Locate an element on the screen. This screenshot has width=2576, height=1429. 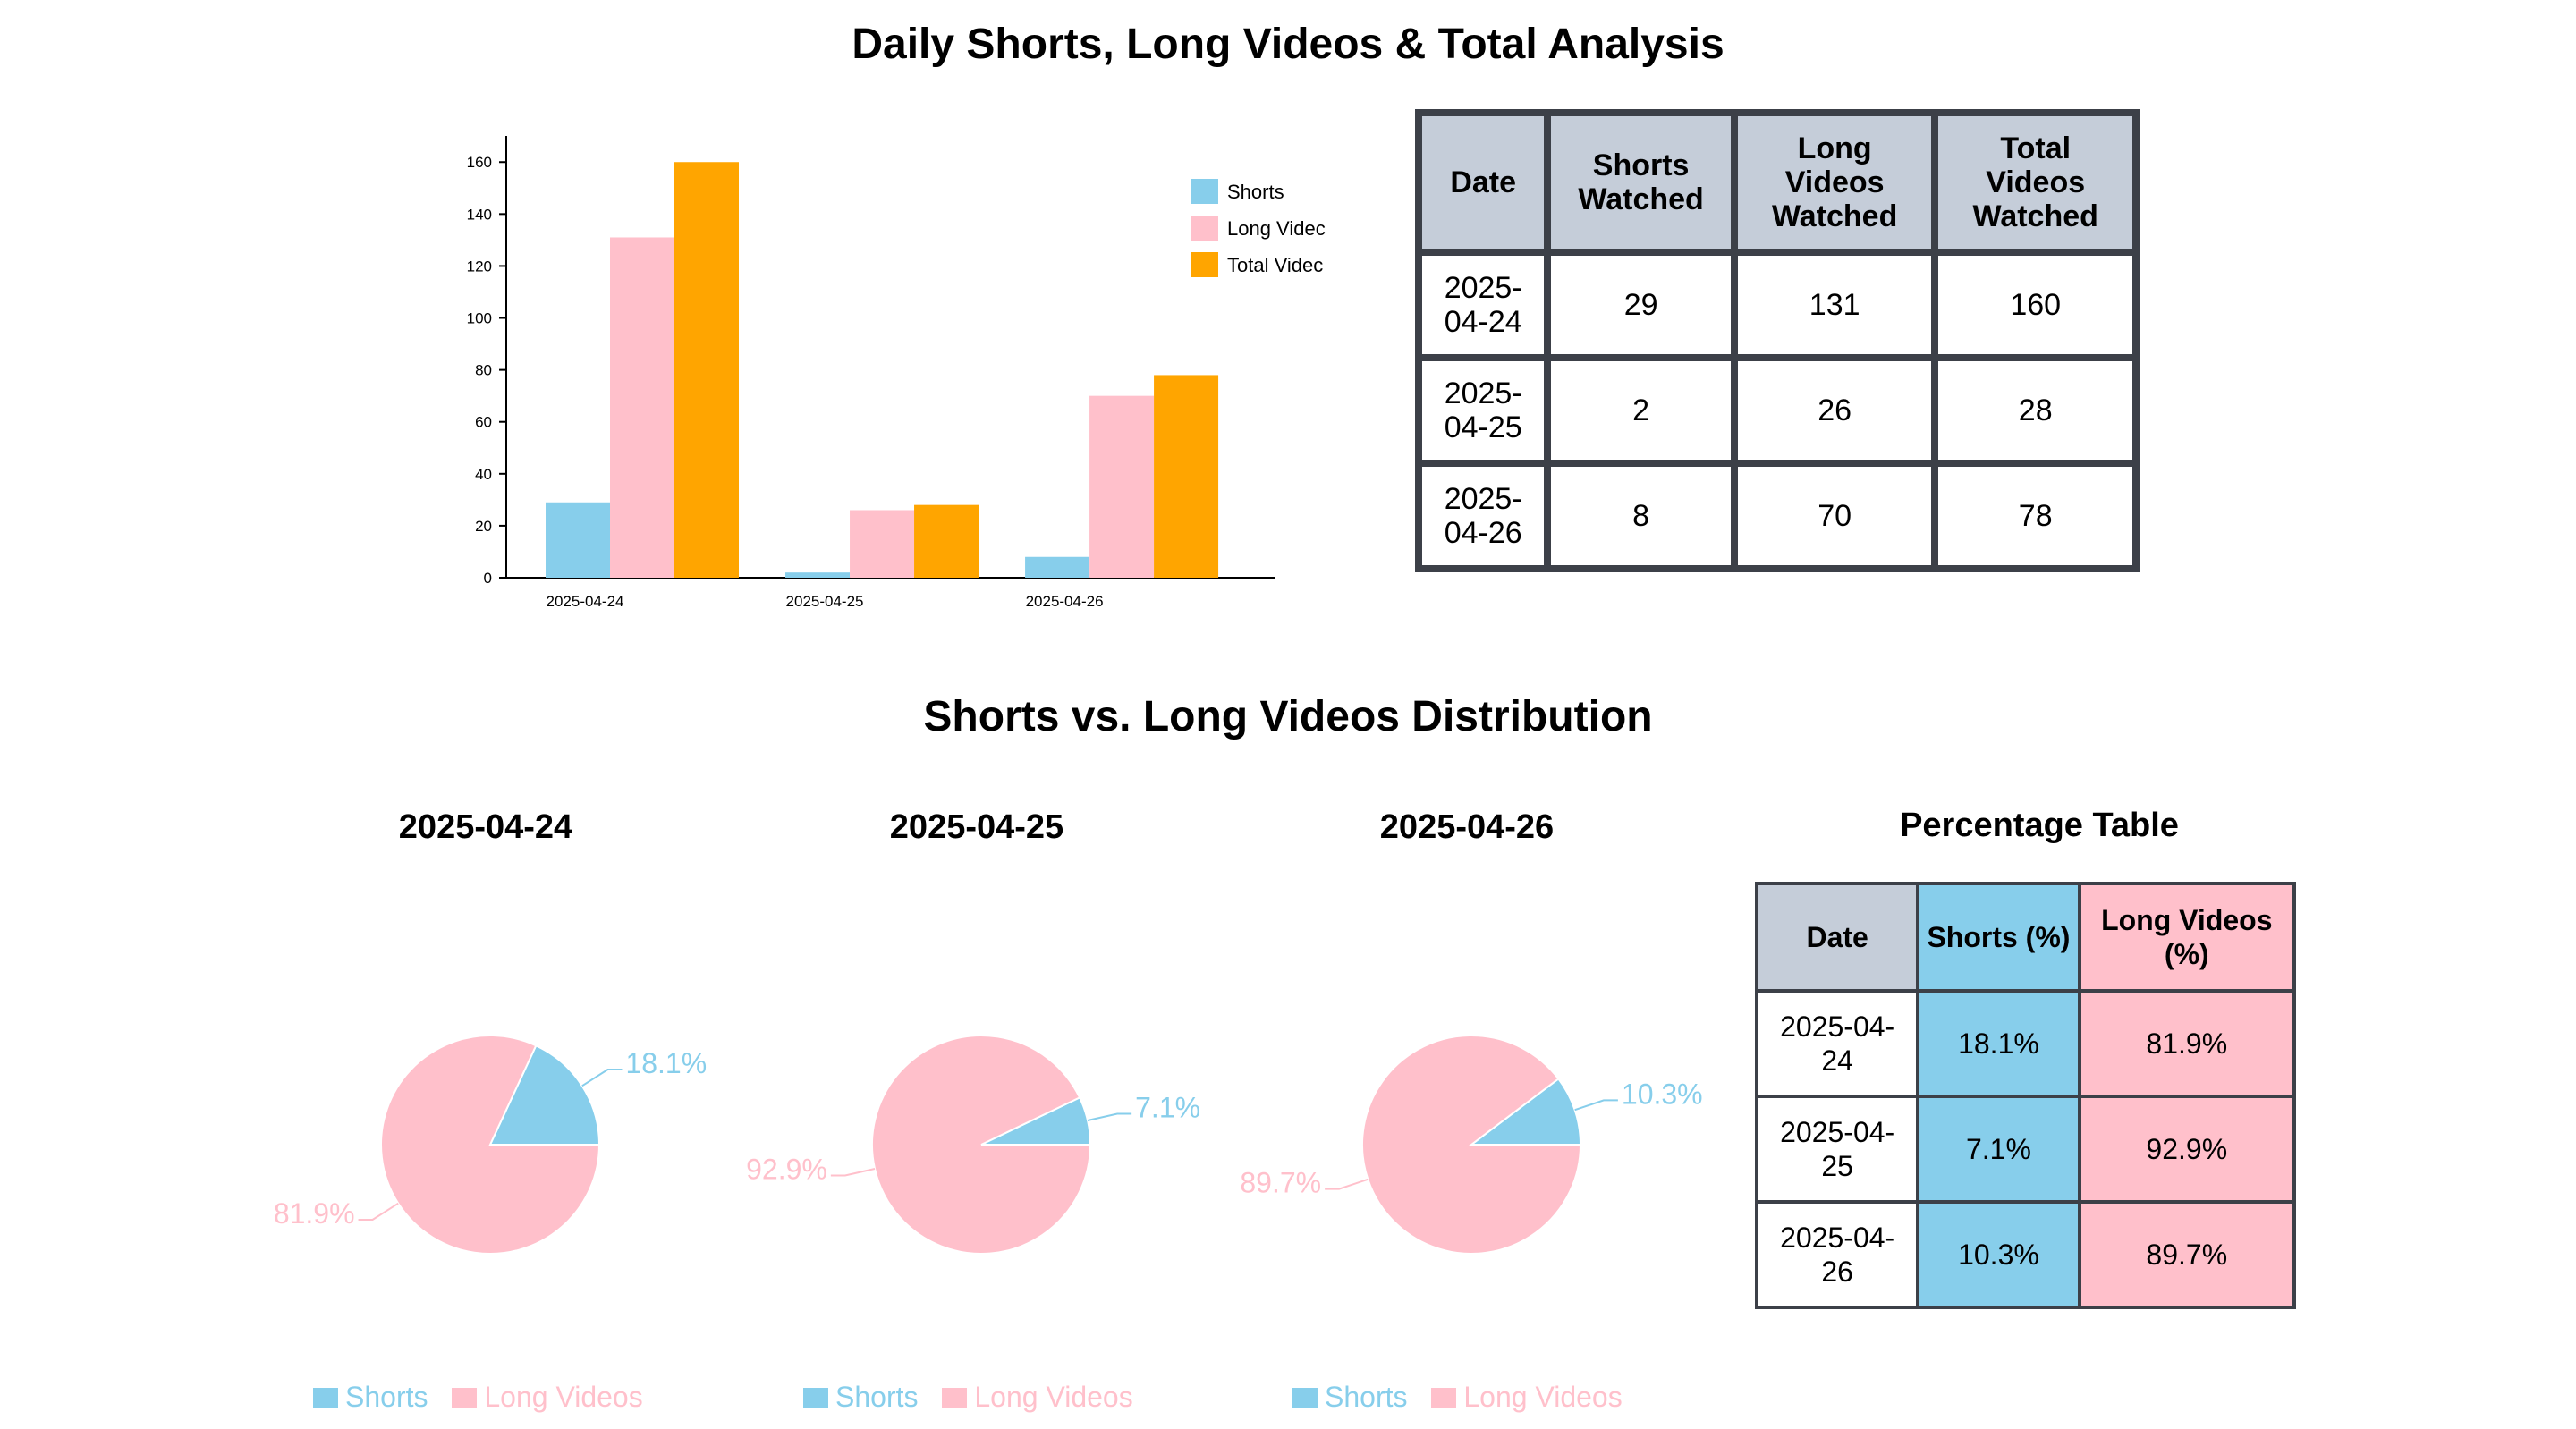
x-tick-label: 2025-04-26 is located at coordinates (1065, 601).